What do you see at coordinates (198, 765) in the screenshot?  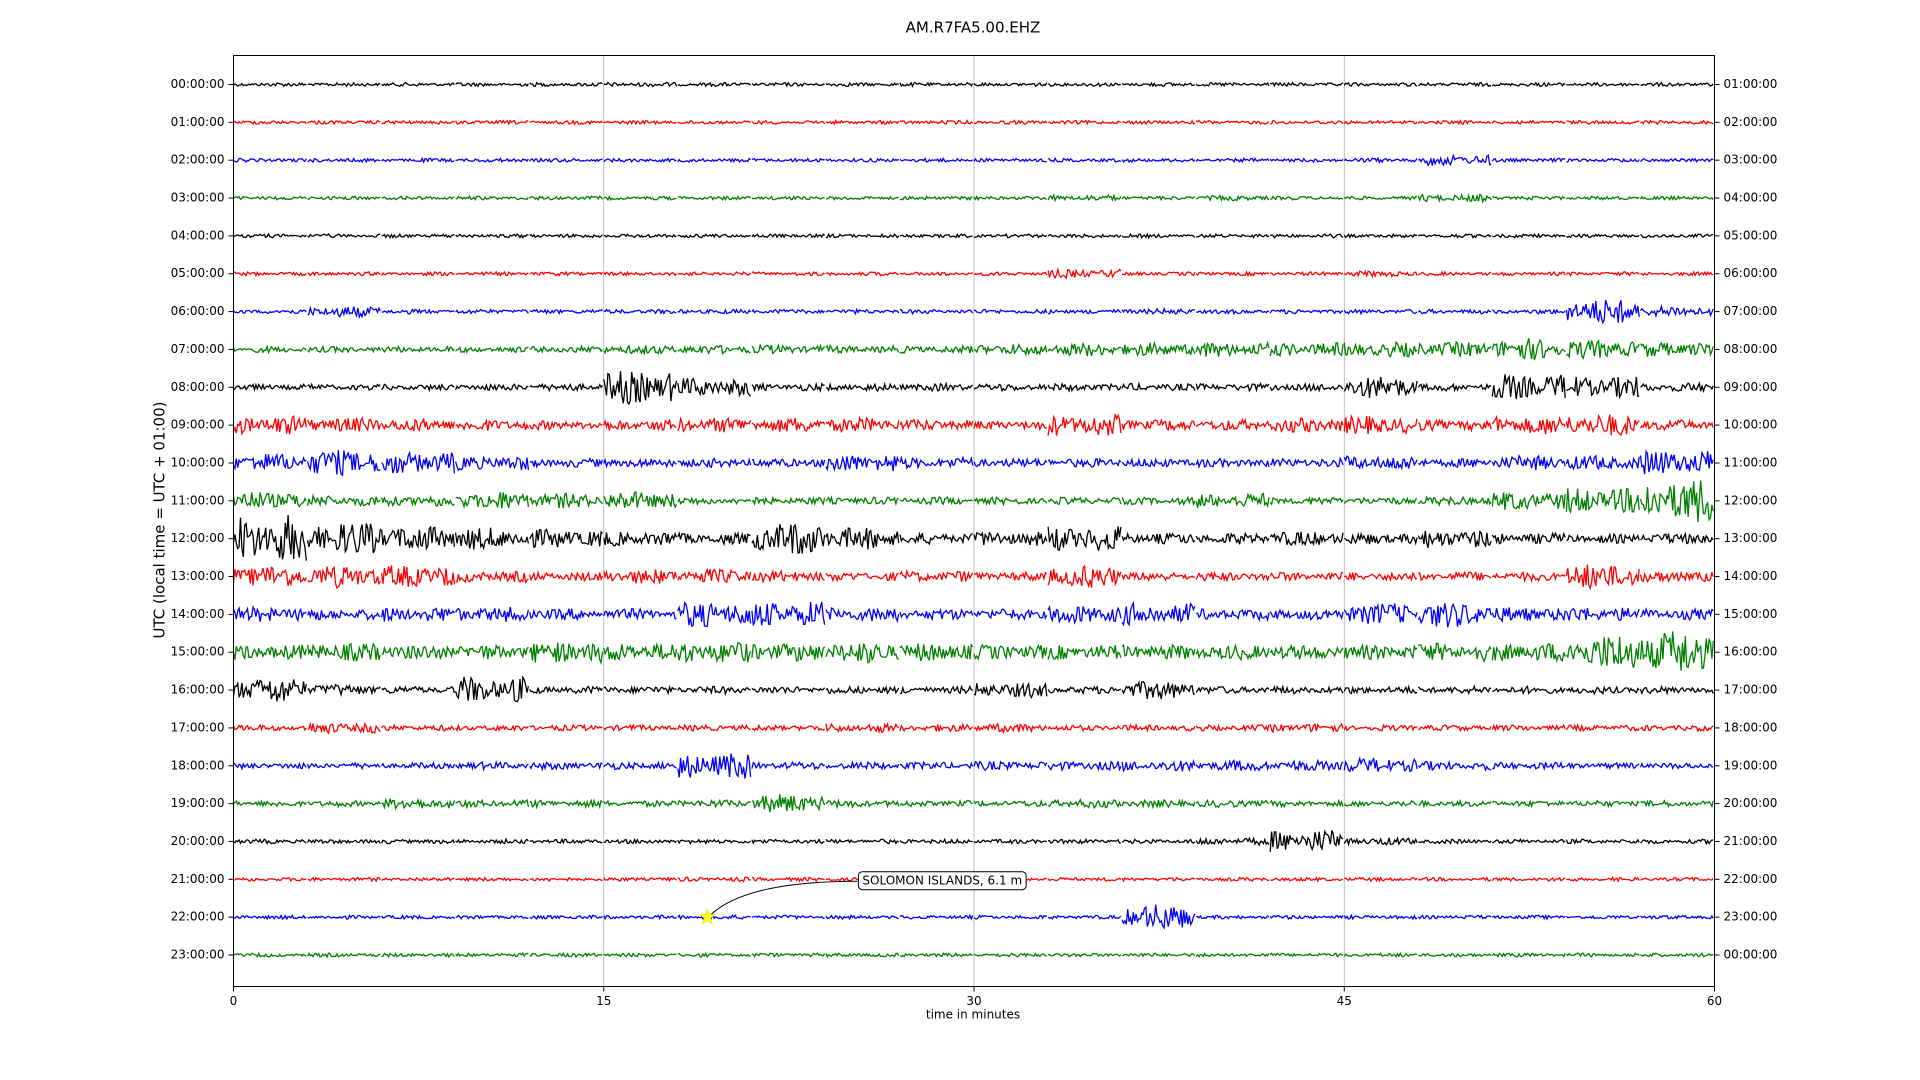 I see `y-tick-label: 18:00:00` at bounding box center [198, 765].